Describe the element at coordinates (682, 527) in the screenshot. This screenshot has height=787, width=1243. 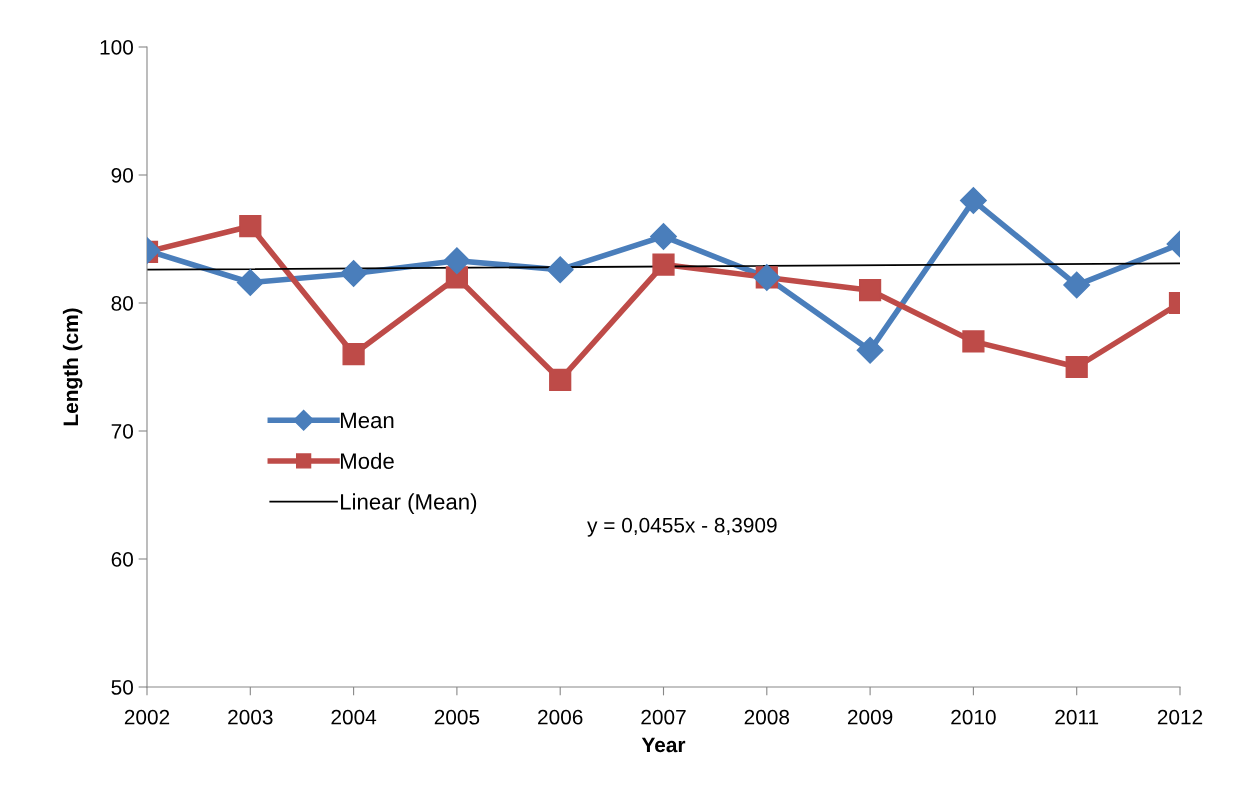
I see `annotation: y = 0,0455x - 8,3909` at that location.